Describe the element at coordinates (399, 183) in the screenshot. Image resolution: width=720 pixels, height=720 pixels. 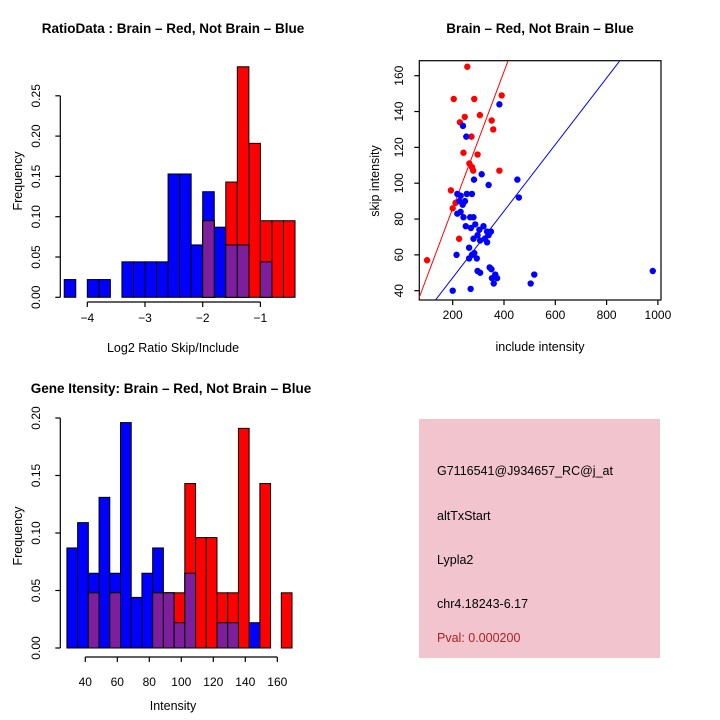
I see `y-tick-label: 100` at that location.